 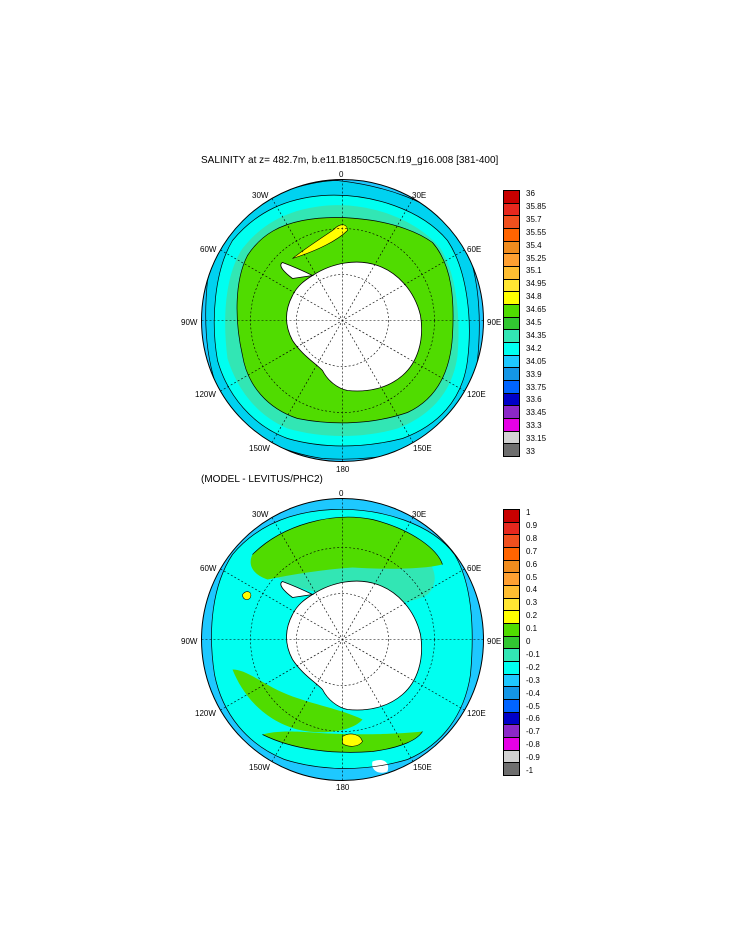 What do you see at coordinates (532, 629) in the screenshot?
I see `colorbar-tick-label: 0.1` at bounding box center [532, 629].